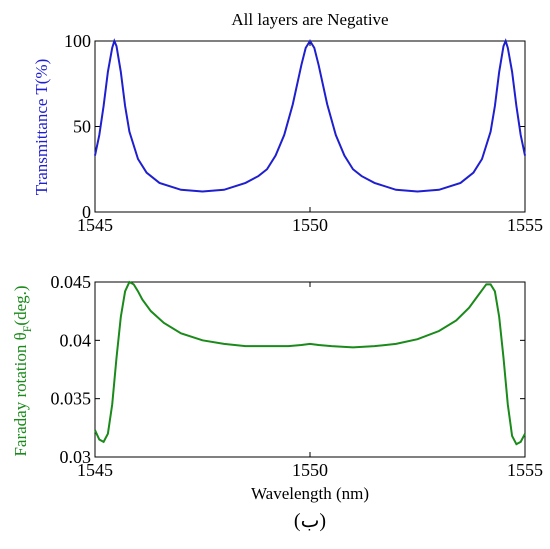  I want to click on figure-caption: (ب), so click(310, 521).